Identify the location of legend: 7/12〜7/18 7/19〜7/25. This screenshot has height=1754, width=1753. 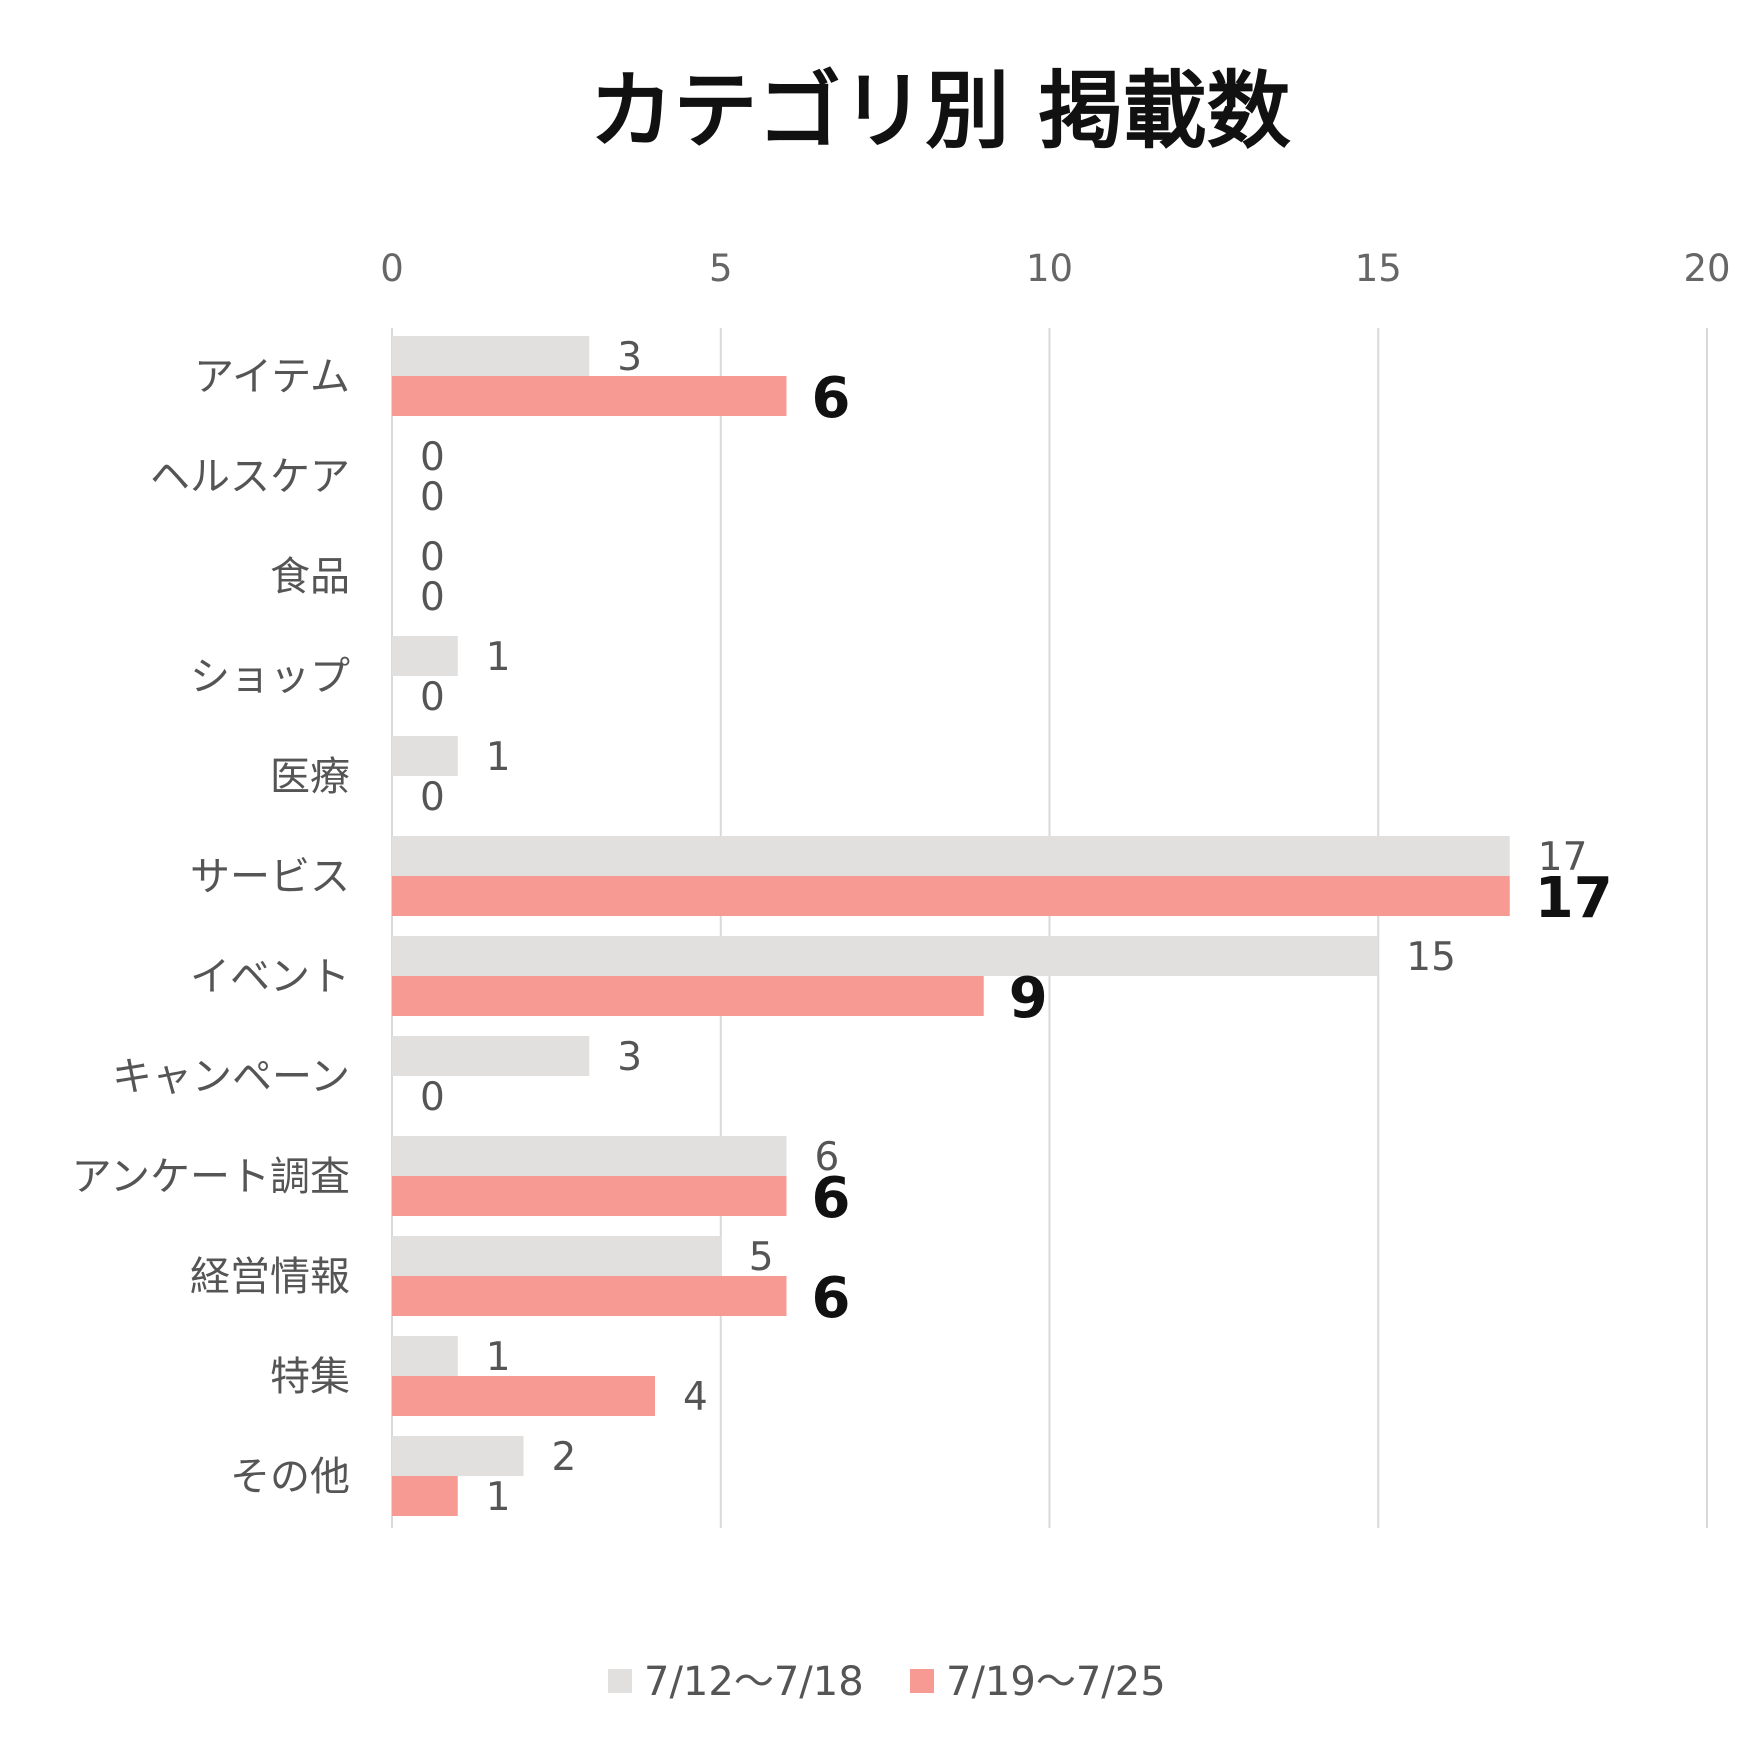
(887, 1682).